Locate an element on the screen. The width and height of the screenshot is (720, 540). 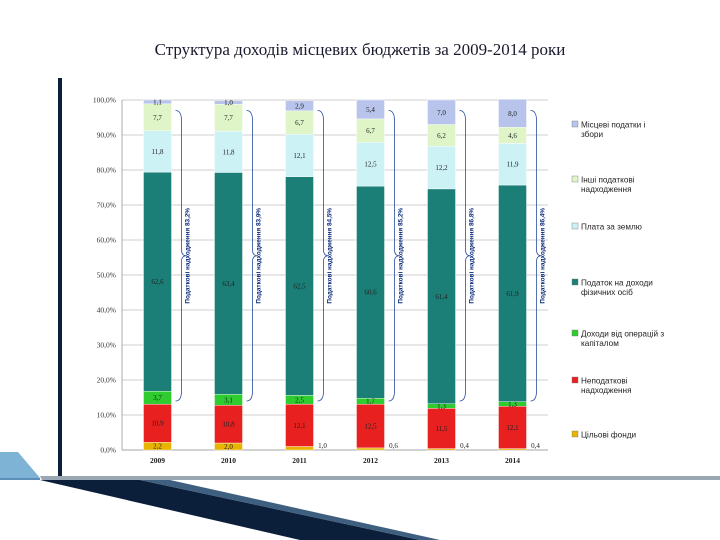
data-label: 1,7 is located at coordinates (370, 402).